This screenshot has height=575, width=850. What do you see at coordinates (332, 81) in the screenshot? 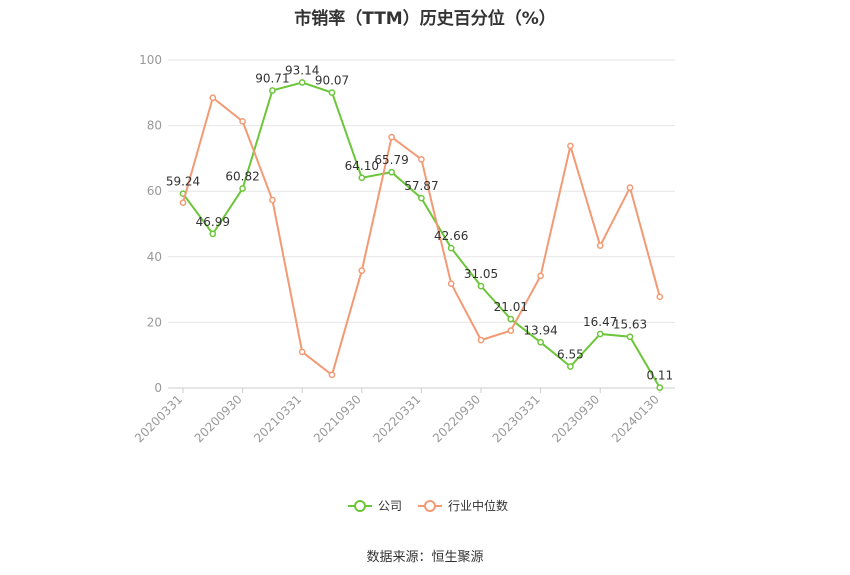
I see `data-label: 90.07` at bounding box center [332, 81].